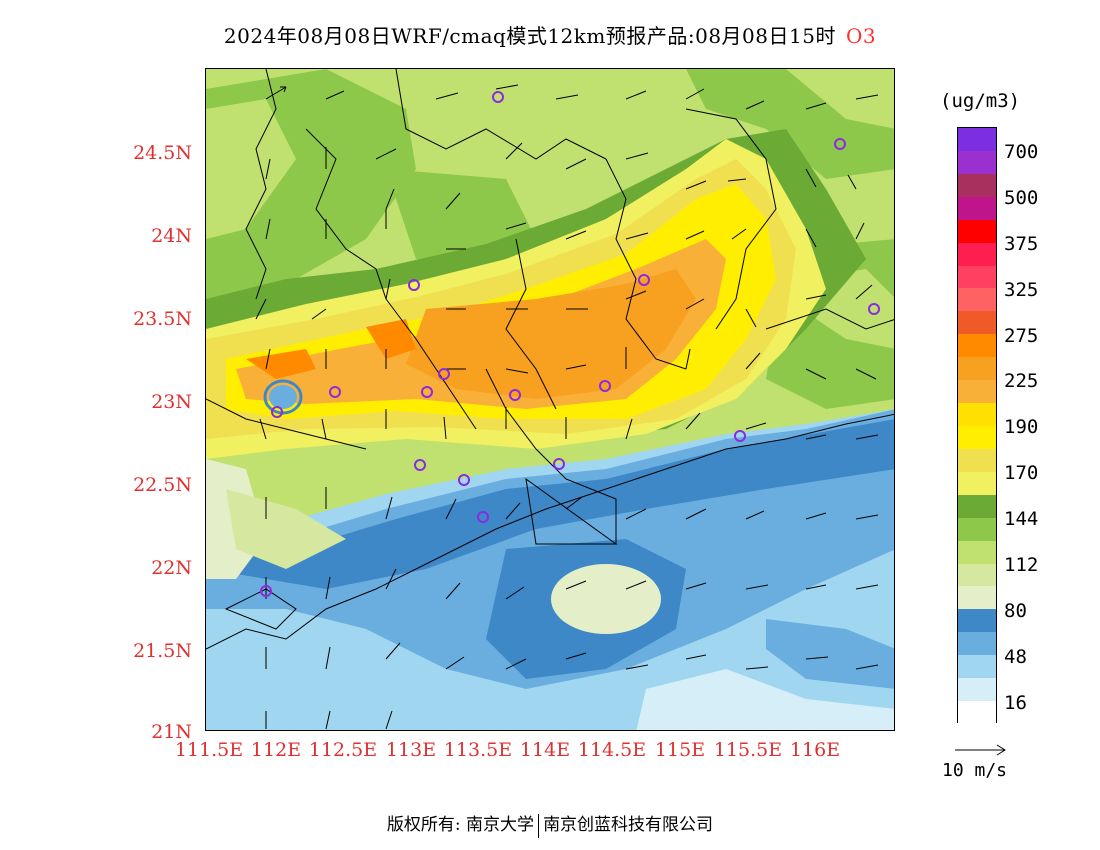 The image size is (1100, 850). Describe the element at coordinates (162, 651) in the screenshot. I see `y-tick-label: 21.5N` at that location.